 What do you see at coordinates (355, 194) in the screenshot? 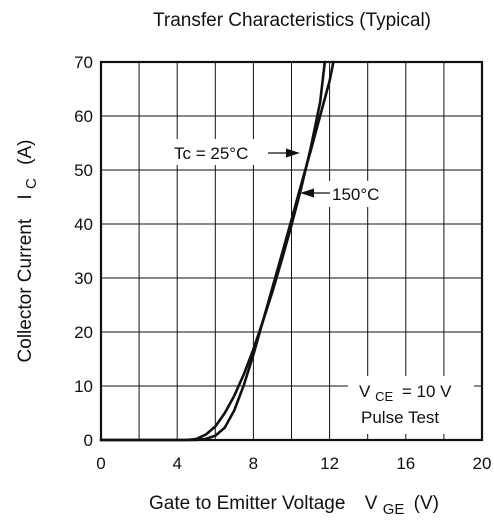
I see `tc150-label: 150°C` at bounding box center [355, 194].